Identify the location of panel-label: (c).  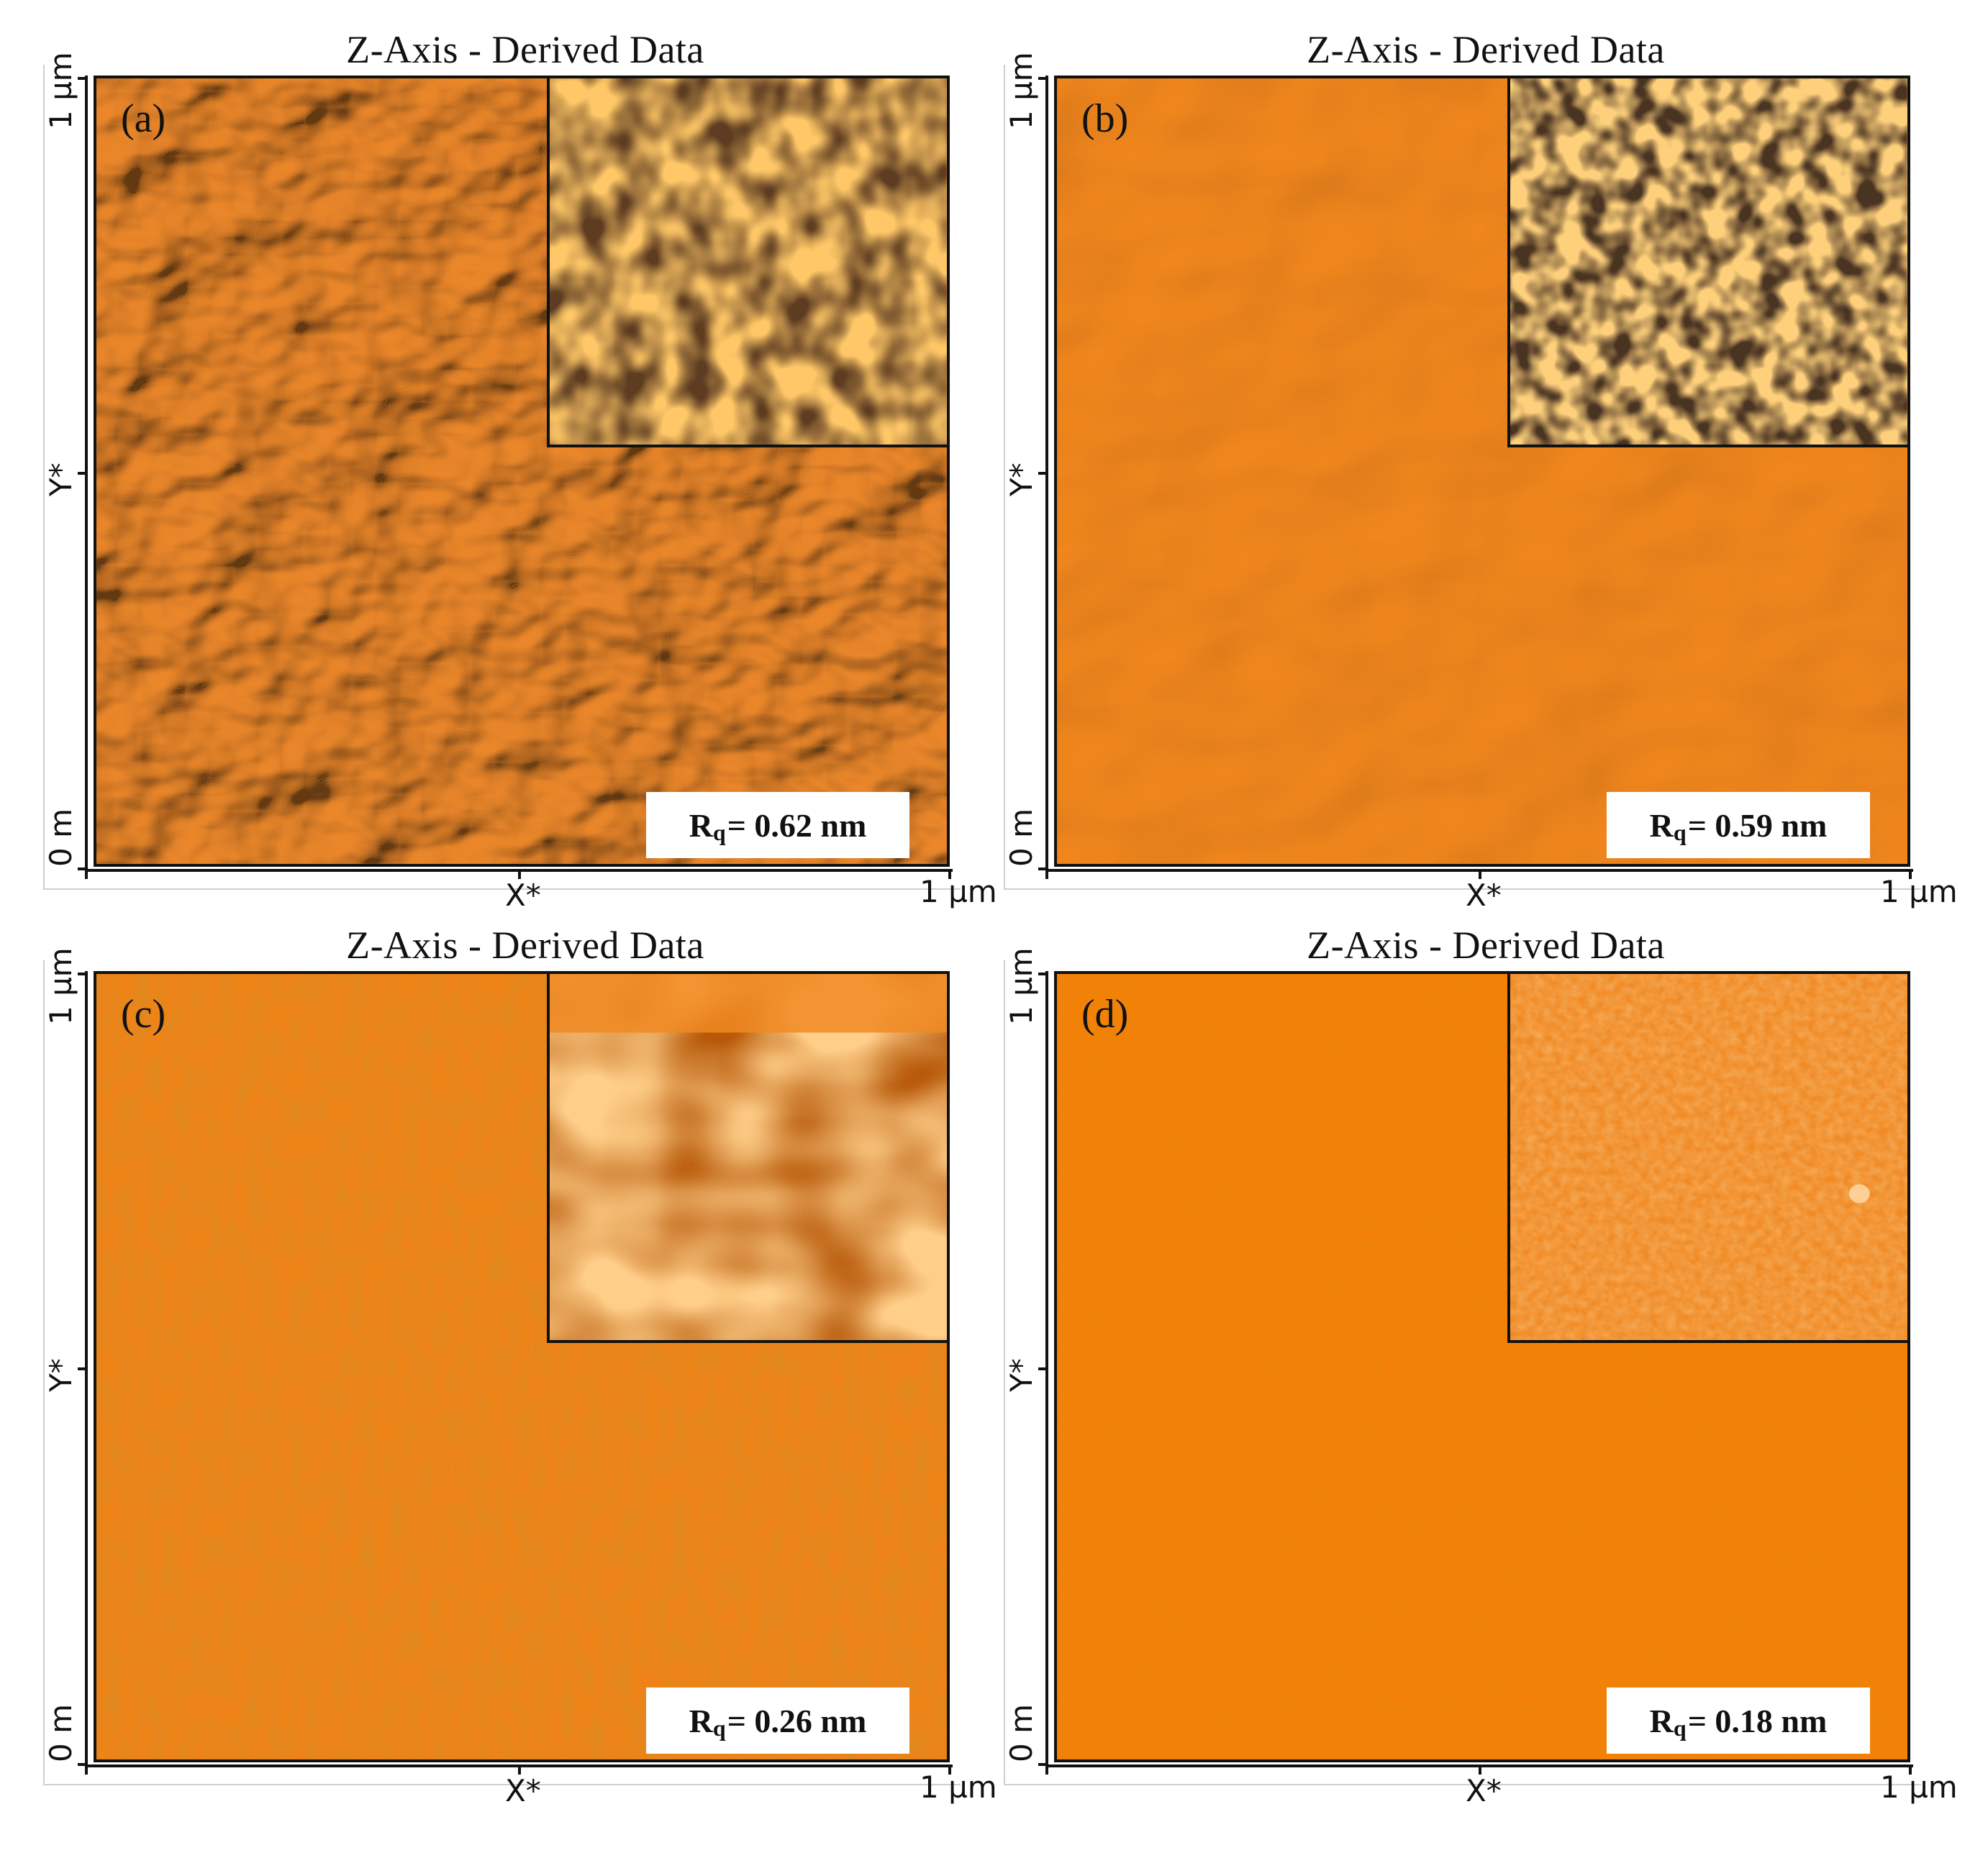
(143, 1015).